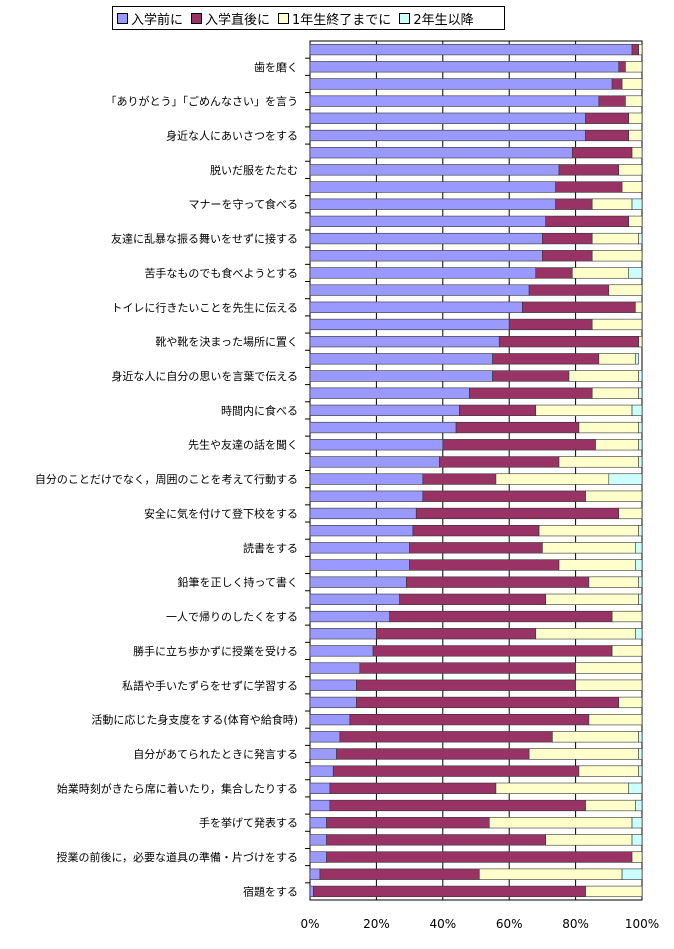 This screenshot has height=949, width=674. What do you see at coordinates (232, 617) in the screenshot?
I see `category-label: 一人で帰りのしたくをする` at bounding box center [232, 617].